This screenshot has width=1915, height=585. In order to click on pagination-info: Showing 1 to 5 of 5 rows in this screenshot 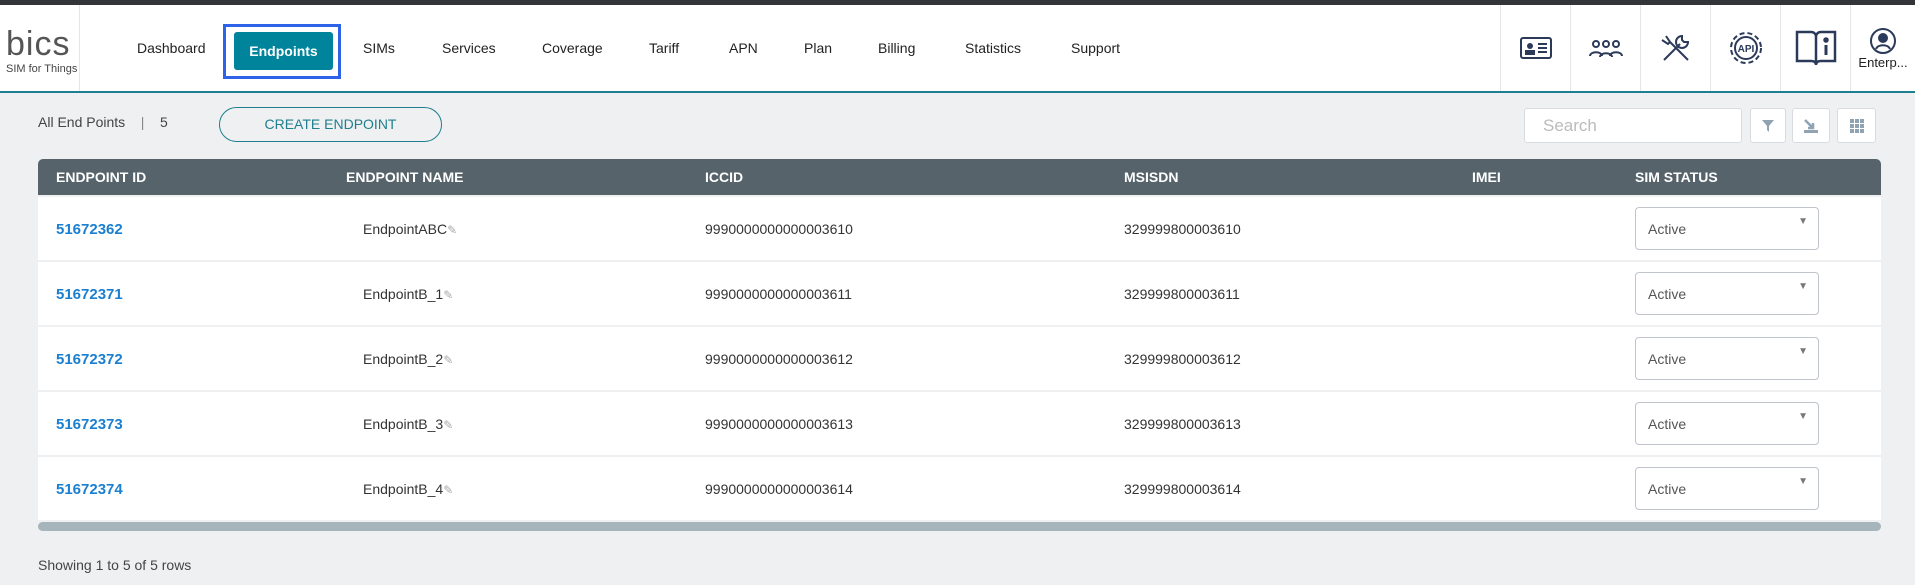, I will do `click(115, 565)`.